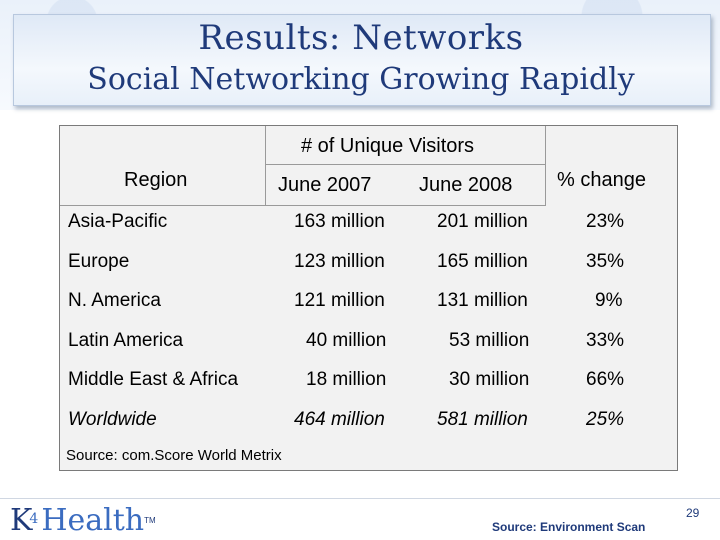 The image size is (720, 540). What do you see at coordinates (605, 221) in the screenshot?
I see `row-change: 23%` at bounding box center [605, 221].